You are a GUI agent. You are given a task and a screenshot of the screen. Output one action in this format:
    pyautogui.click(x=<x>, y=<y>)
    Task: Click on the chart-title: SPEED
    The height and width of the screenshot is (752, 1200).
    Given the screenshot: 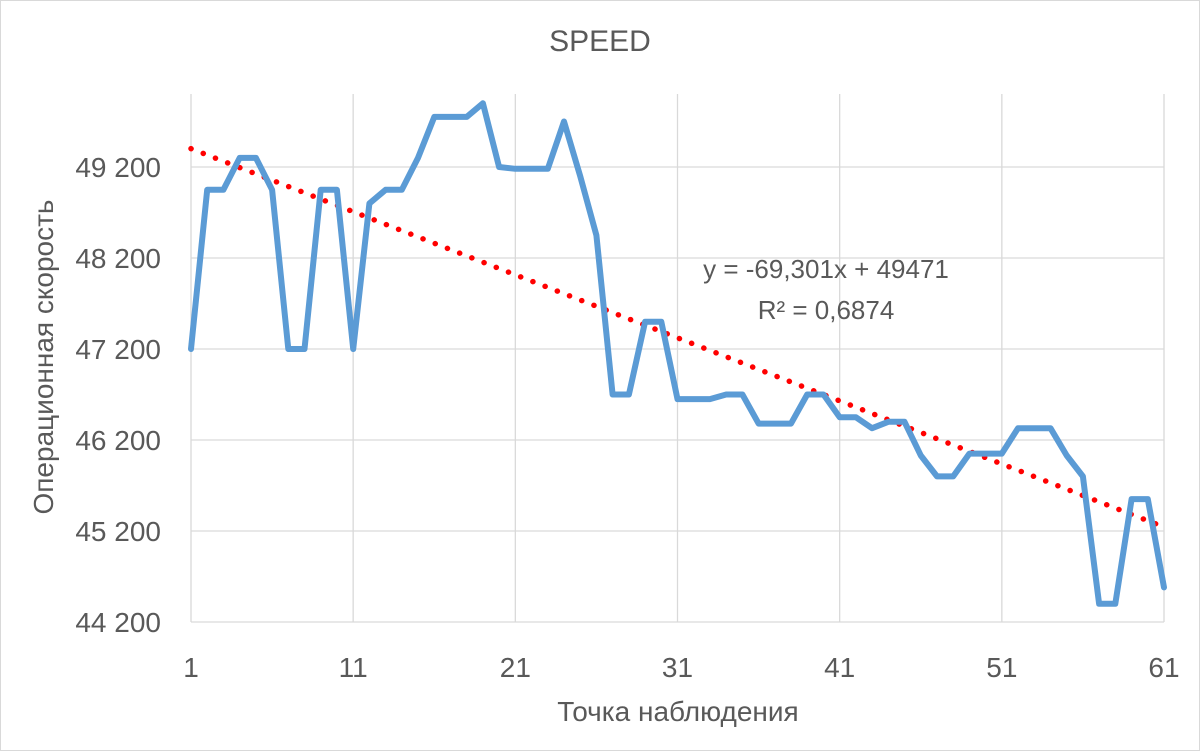 What is the action you would take?
    pyautogui.click(x=600, y=41)
    